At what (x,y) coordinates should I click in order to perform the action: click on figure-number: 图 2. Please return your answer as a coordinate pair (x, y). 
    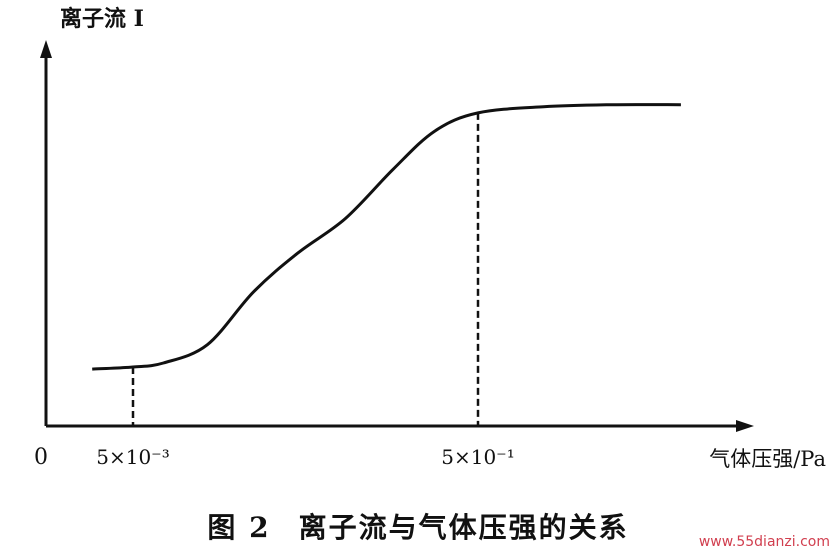
    Looking at the image, I should click on (239, 527).